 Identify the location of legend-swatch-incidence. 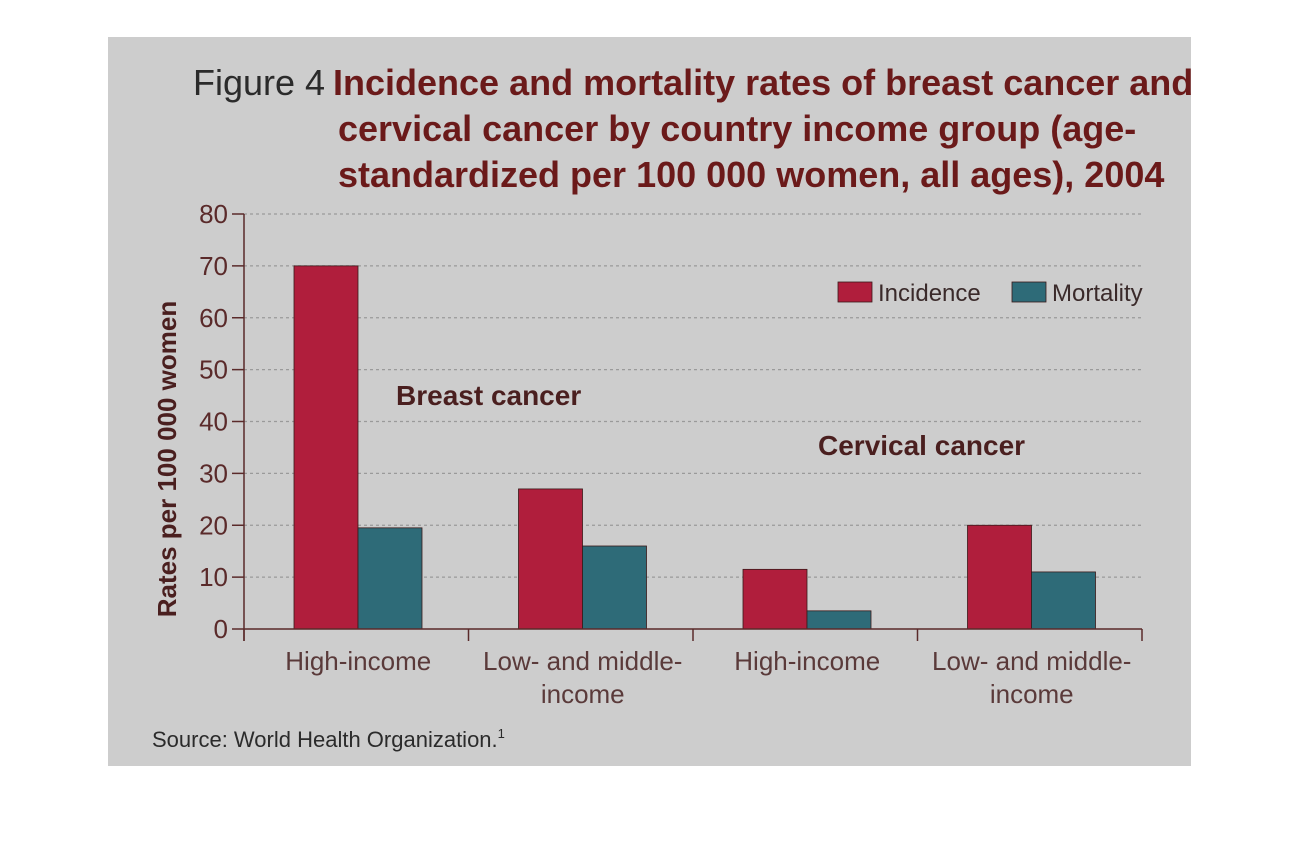
(855, 292).